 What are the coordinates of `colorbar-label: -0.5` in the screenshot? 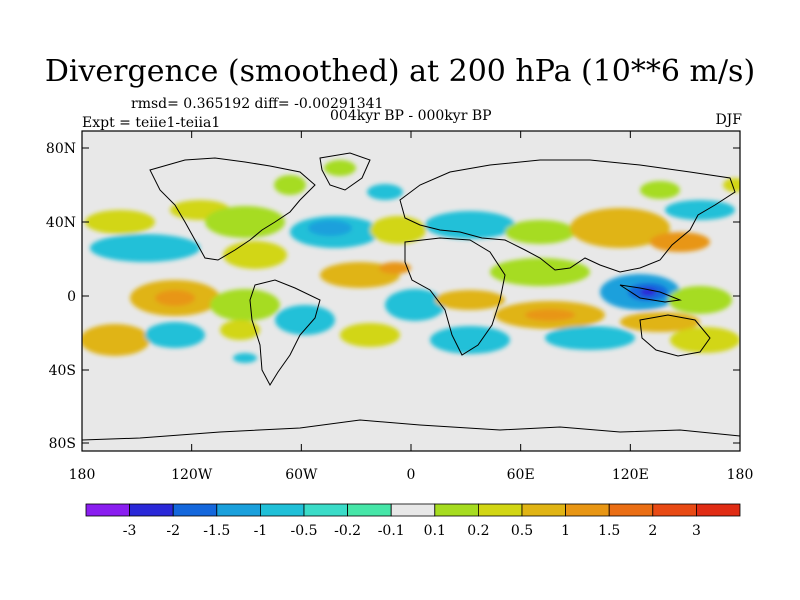 It's located at (304, 531).